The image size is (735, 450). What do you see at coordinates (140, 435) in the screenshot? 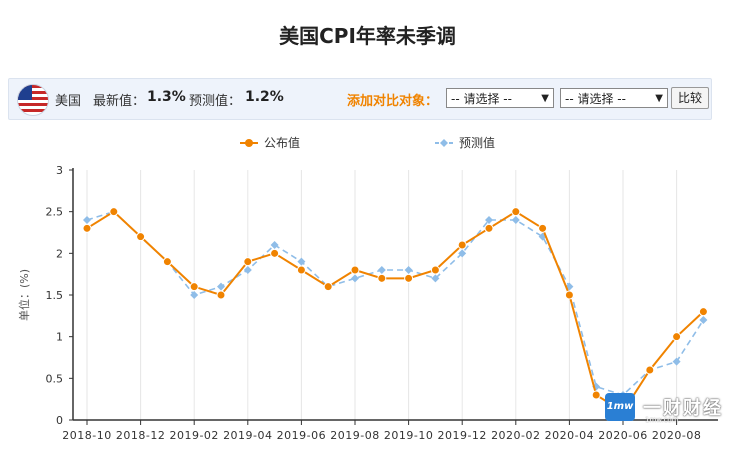
I see `x-tick-label: 2018-12` at bounding box center [140, 435].